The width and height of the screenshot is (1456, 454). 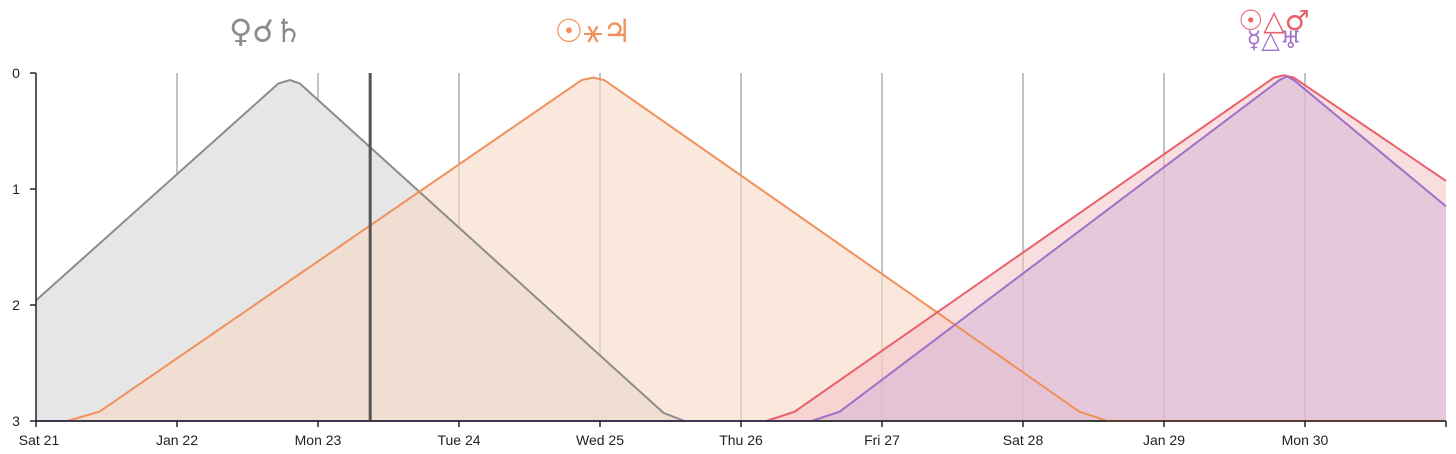 What do you see at coordinates (1023, 440) in the screenshot?
I see `x-tick-label: Sat 28` at bounding box center [1023, 440].